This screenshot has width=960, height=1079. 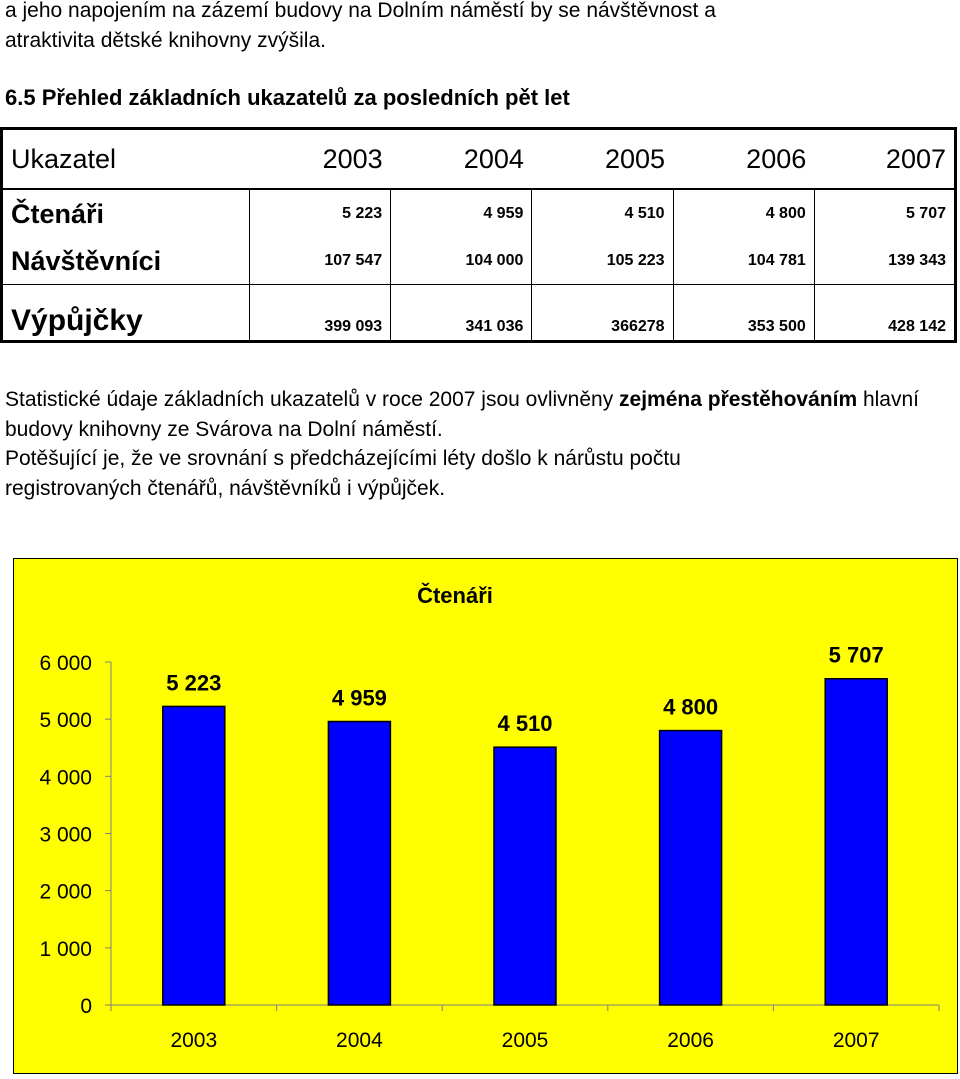 I want to click on table-cell: 104 000, so click(x=461, y=261).